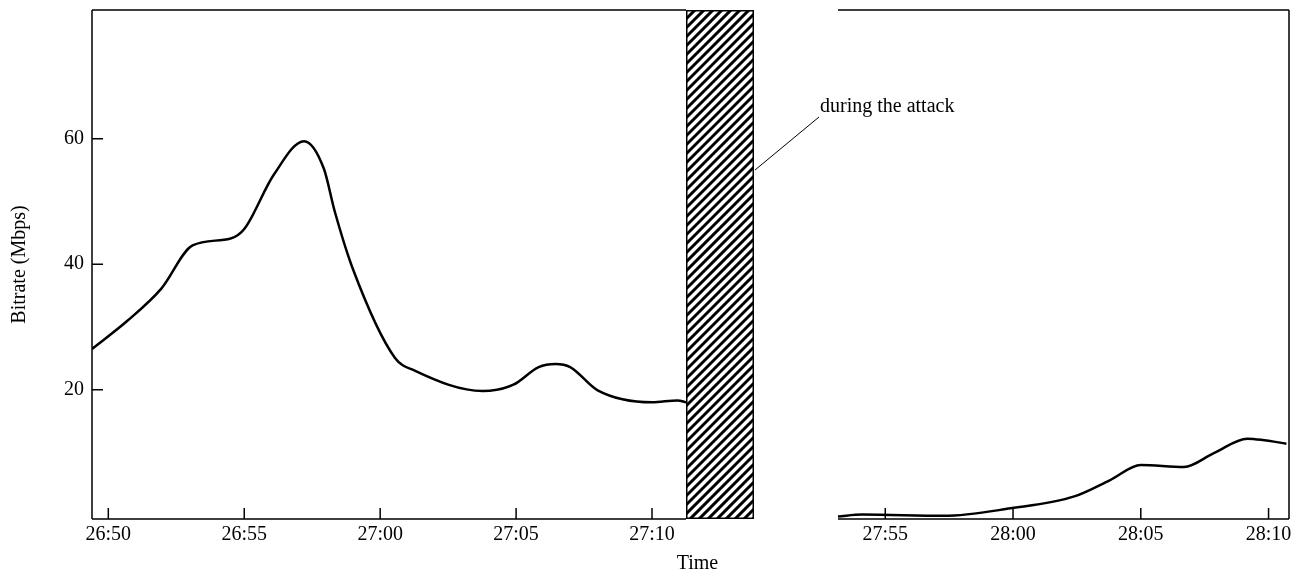 This screenshot has height=588, width=1311. Describe the element at coordinates (108, 533) in the screenshot. I see `x-tick-label: 26:50` at that location.